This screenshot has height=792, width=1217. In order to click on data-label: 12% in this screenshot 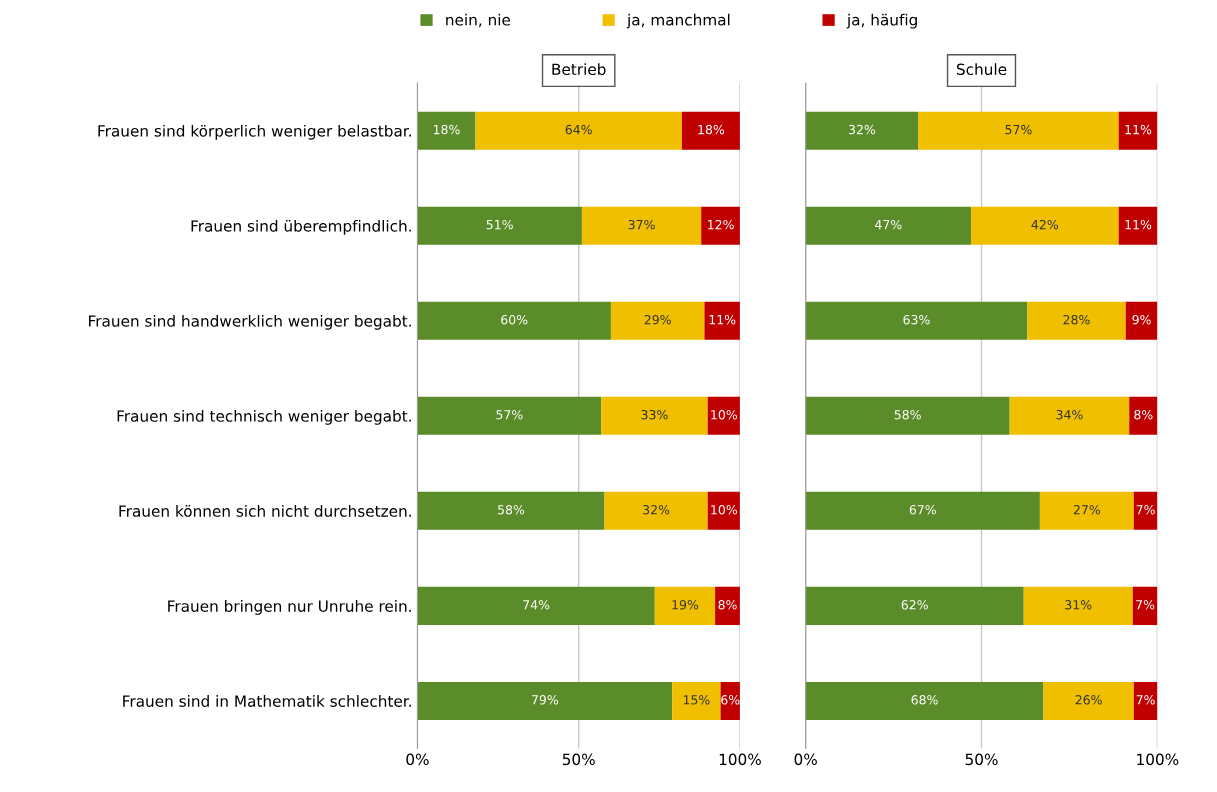, I will do `click(721, 224)`.